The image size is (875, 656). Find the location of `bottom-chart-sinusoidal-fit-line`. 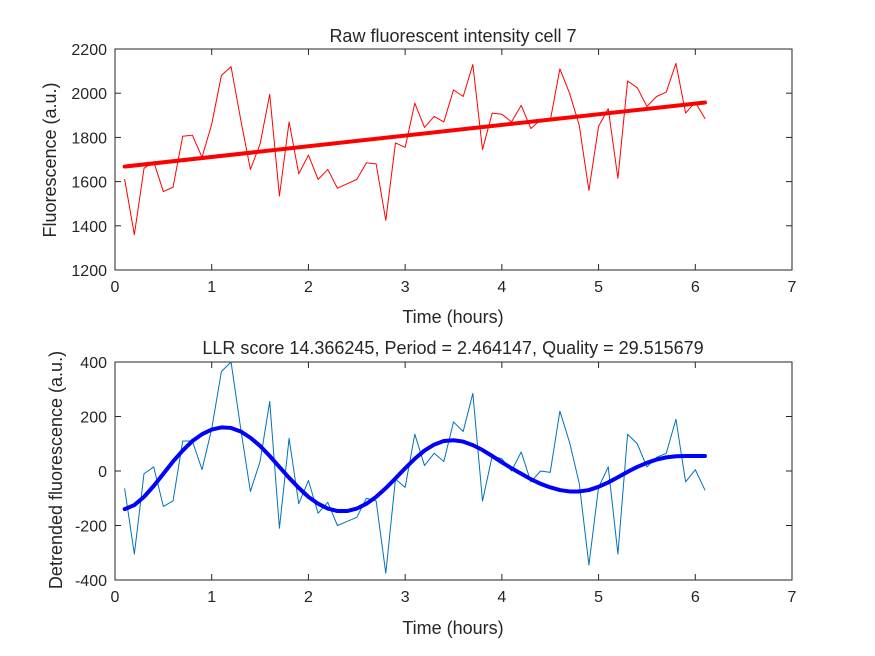

bottom-chart-sinusoidal-fit-line is located at coordinates (414, 469).